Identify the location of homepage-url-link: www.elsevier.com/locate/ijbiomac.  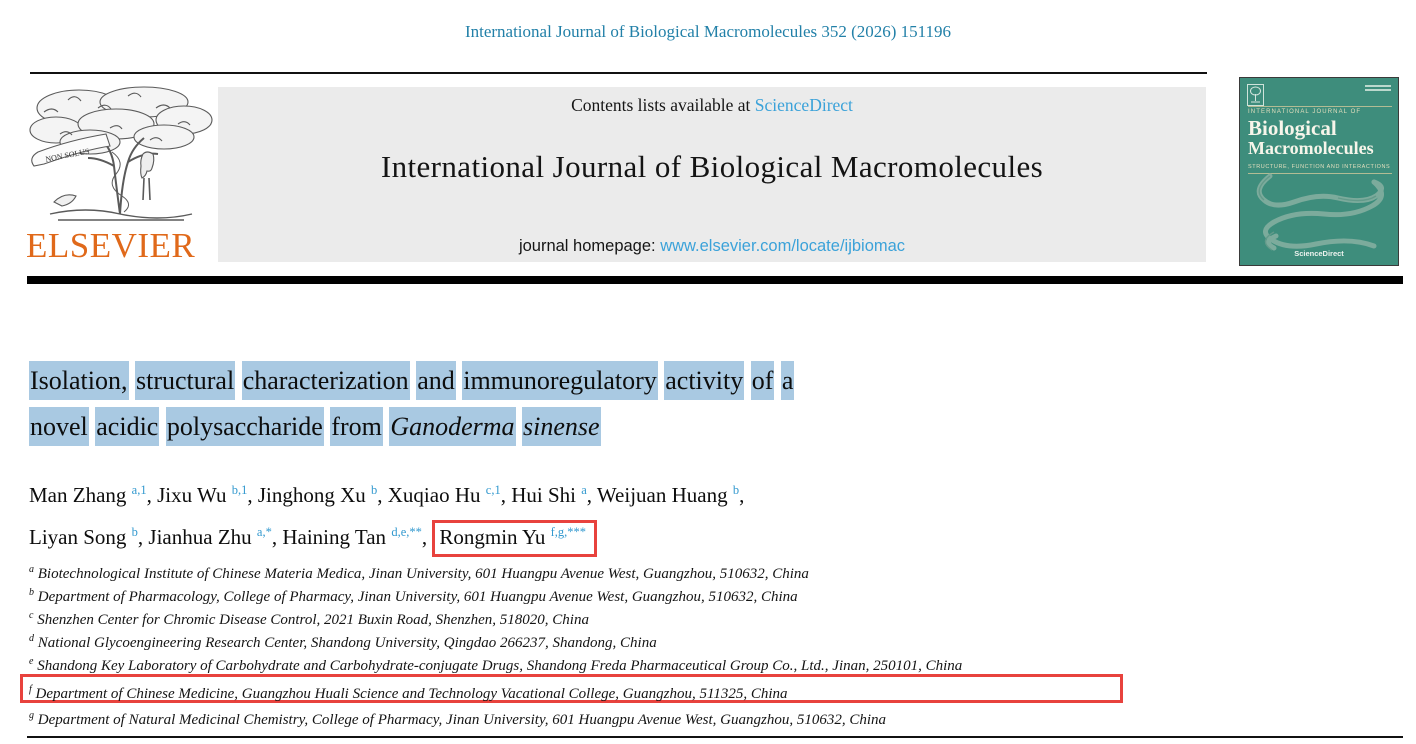
(783, 246).